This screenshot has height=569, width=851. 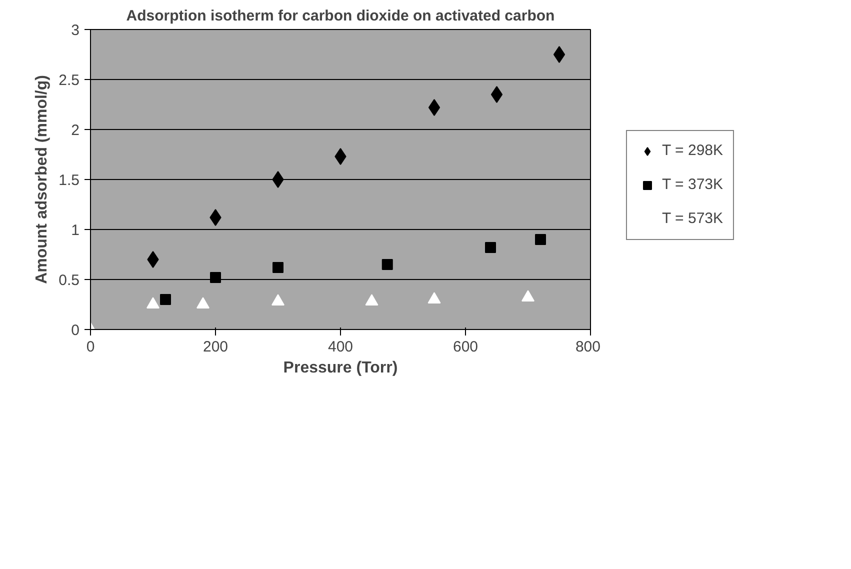 What do you see at coordinates (69, 280) in the screenshot?
I see `y-tick-label: 0.5` at bounding box center [69, 280].